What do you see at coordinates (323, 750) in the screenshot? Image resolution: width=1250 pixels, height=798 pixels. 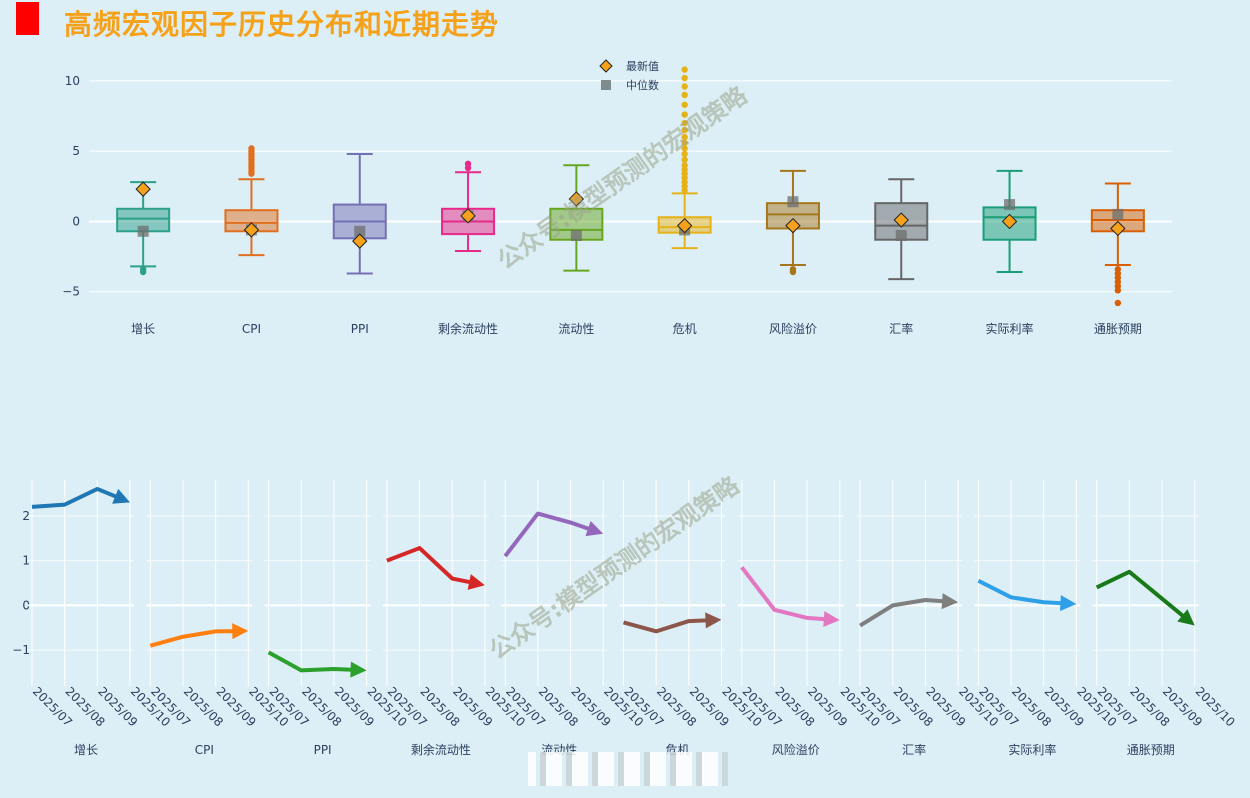 I see `panel-label: PPI` at bounding box center [323, 750].